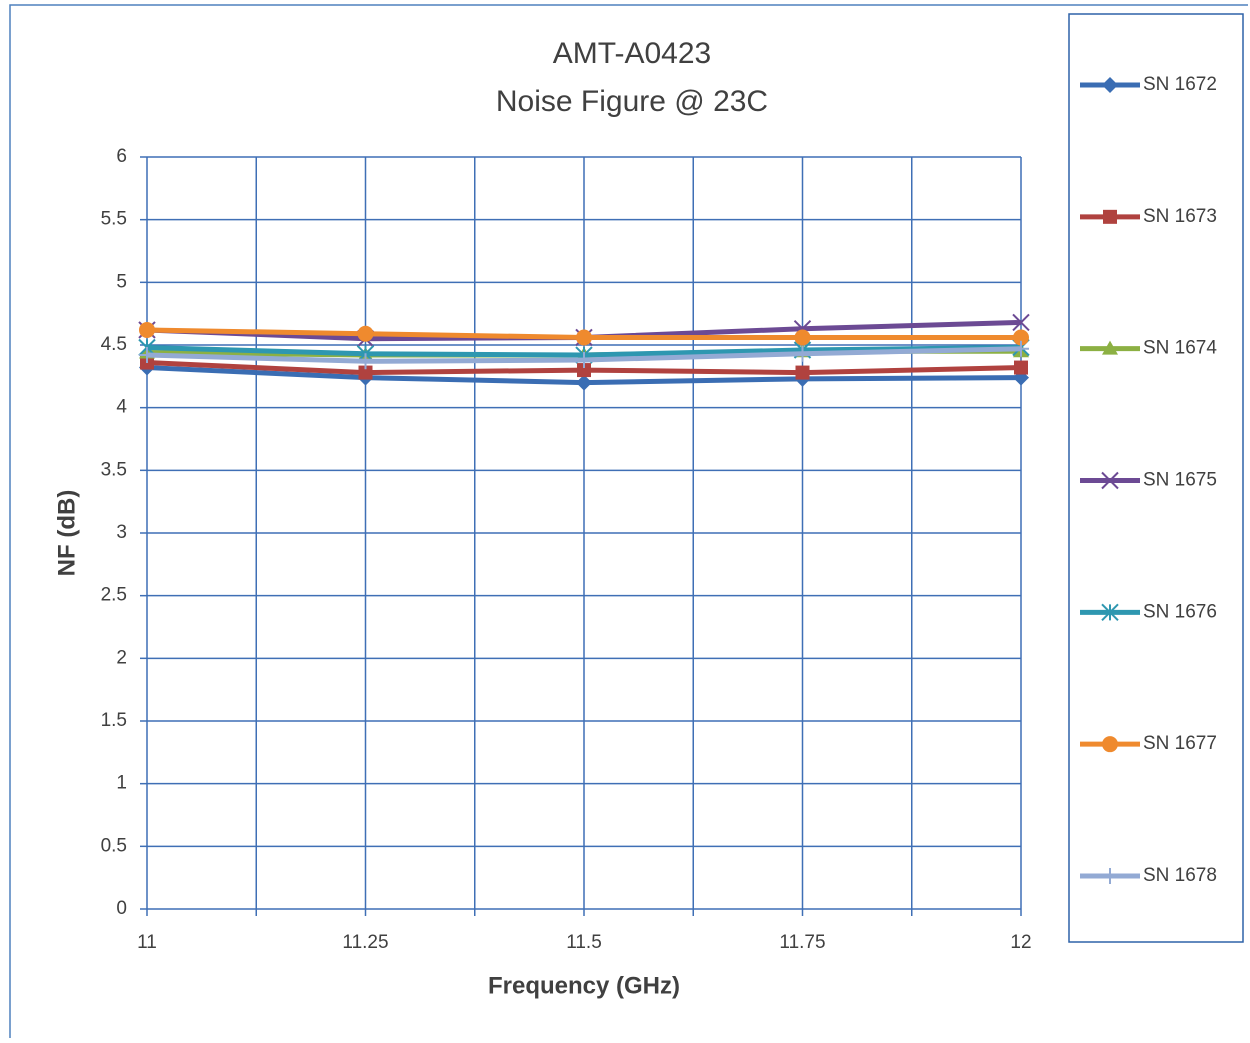  I want to click on y-tick-label: 1, so click(121, 783).